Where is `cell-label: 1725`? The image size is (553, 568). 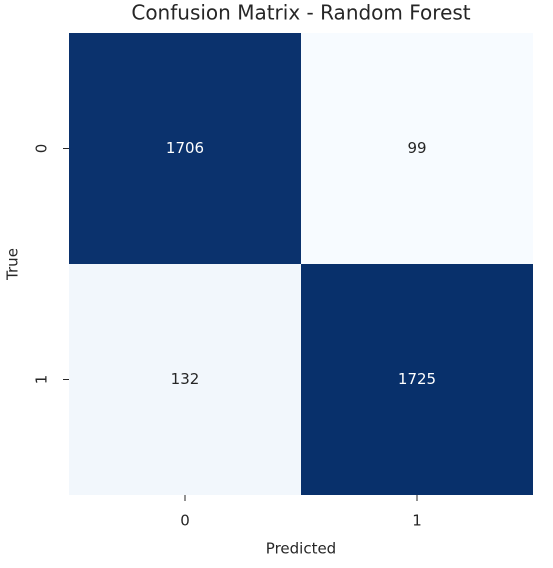
cell-label: 1725 is located at coordinates (417, 379).